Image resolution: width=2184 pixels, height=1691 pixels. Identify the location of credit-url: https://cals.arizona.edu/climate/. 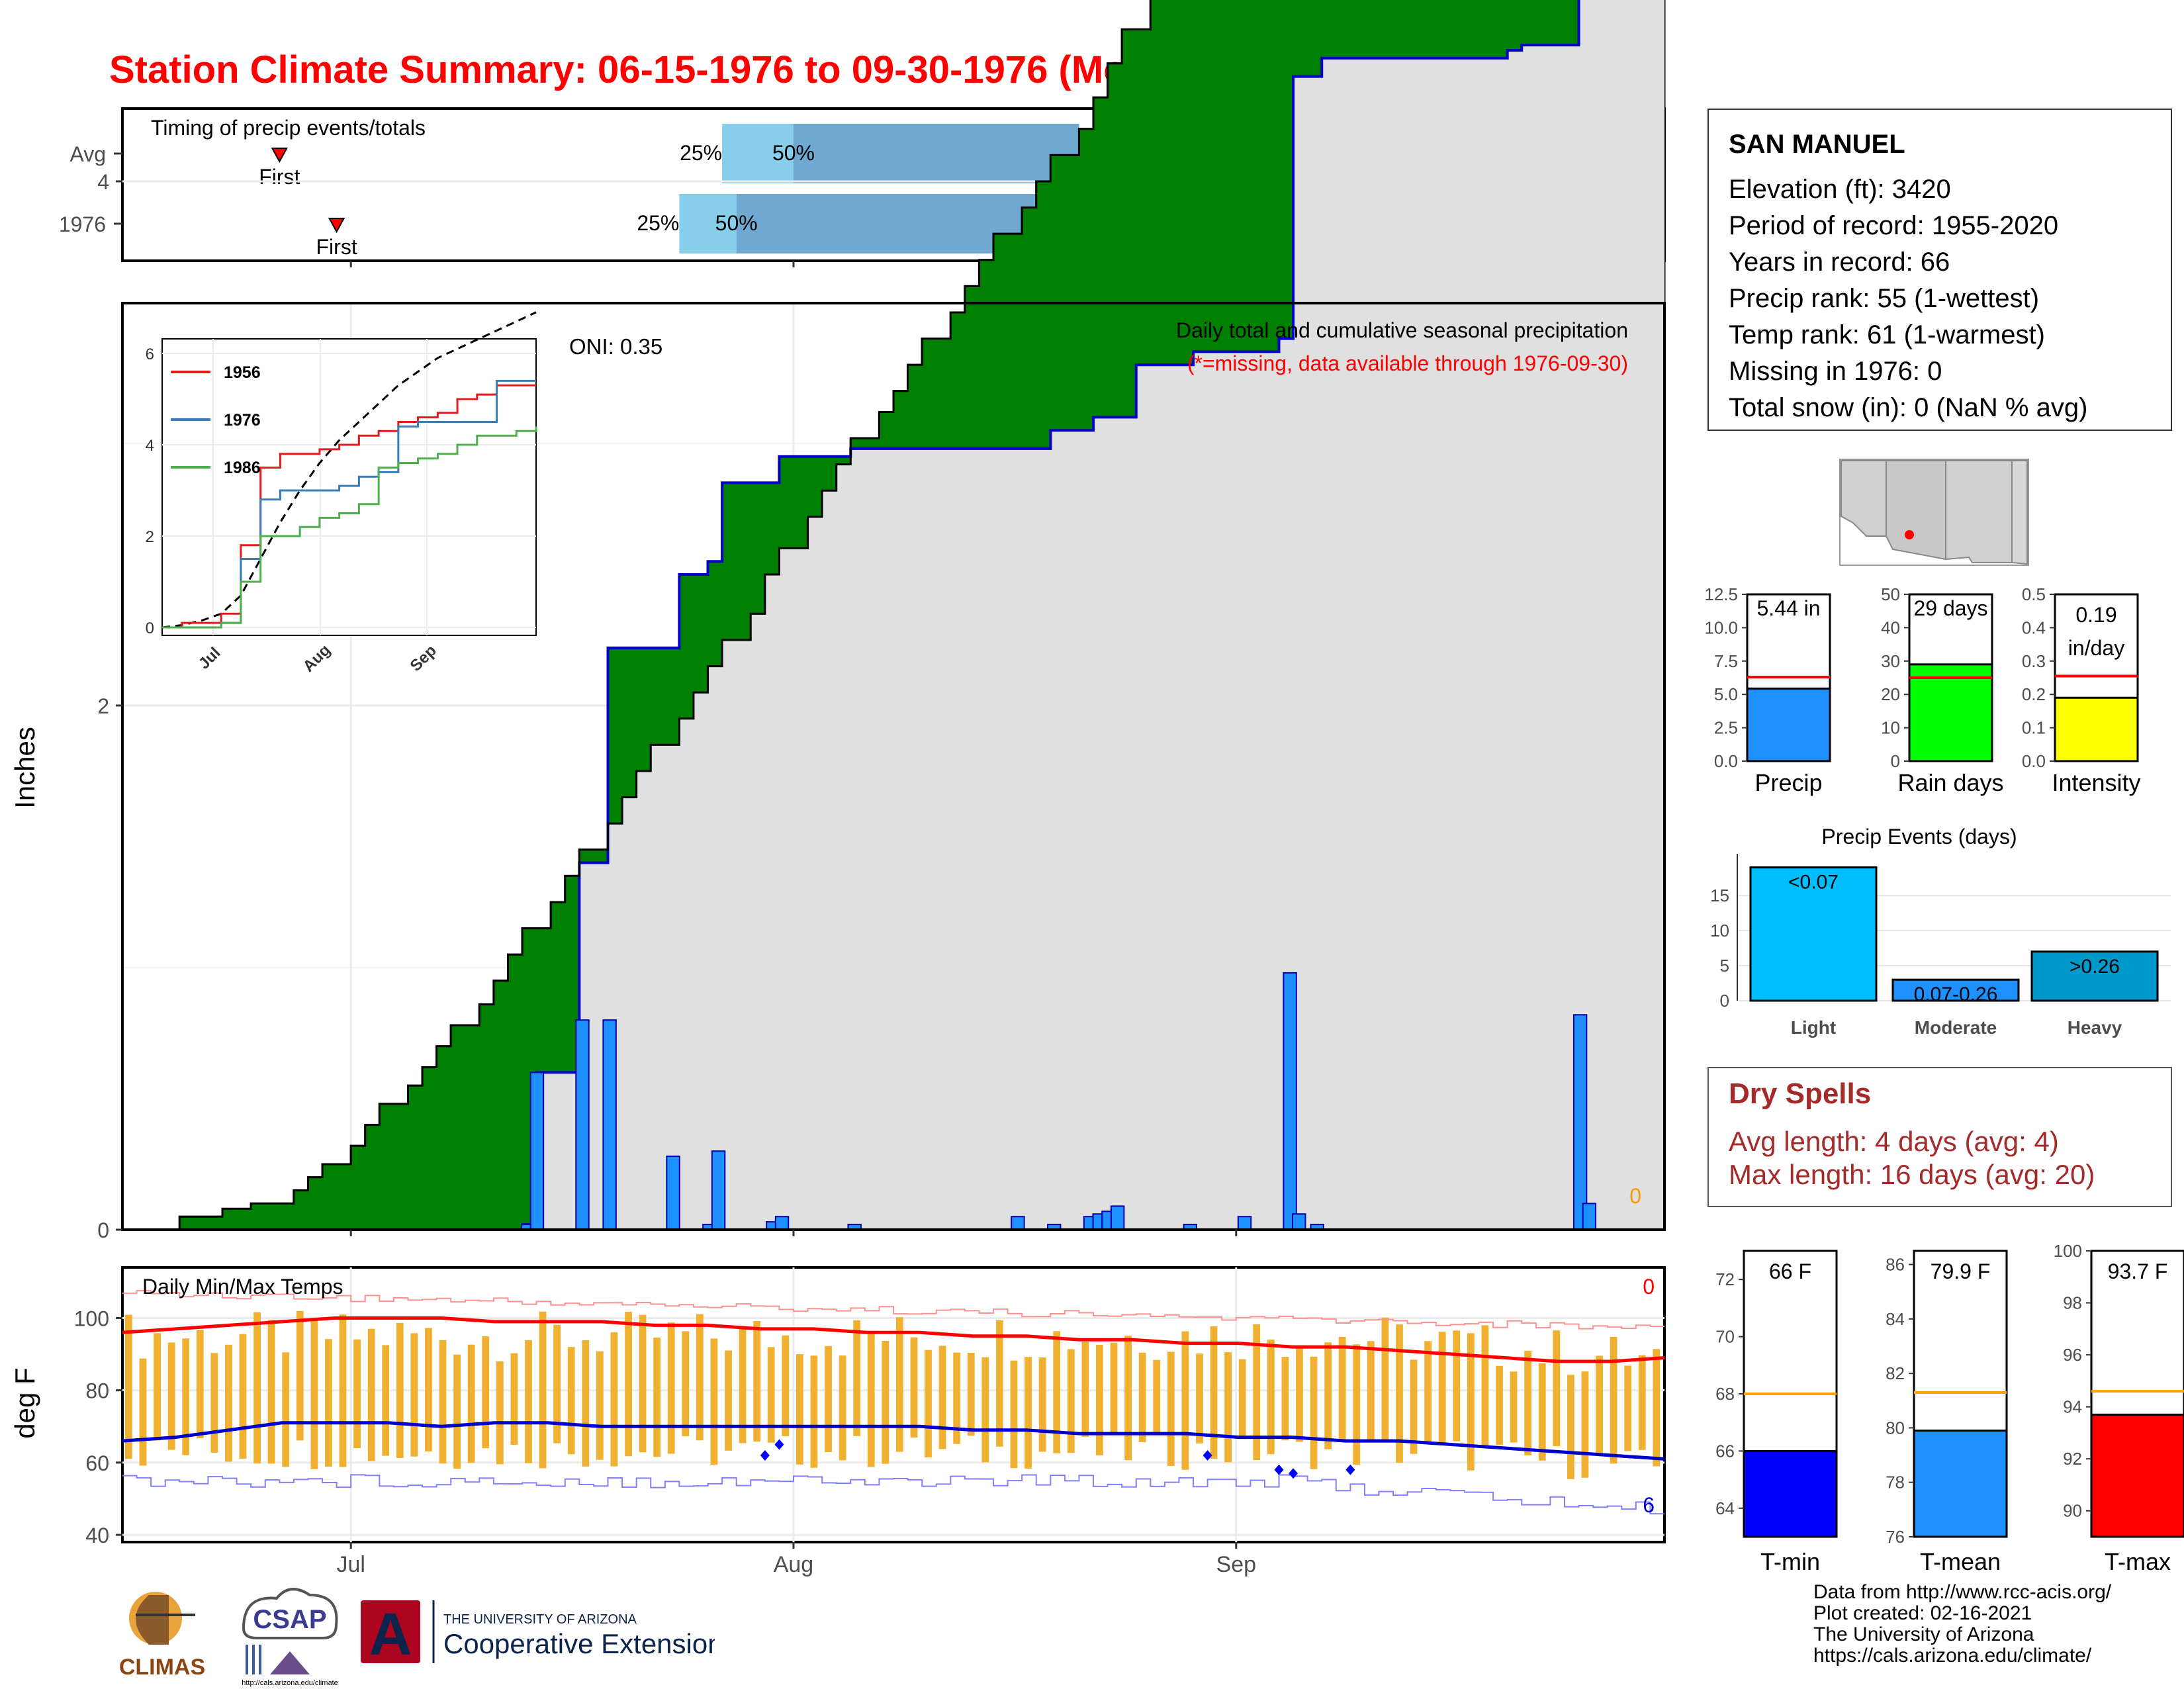
(1952, 1656).